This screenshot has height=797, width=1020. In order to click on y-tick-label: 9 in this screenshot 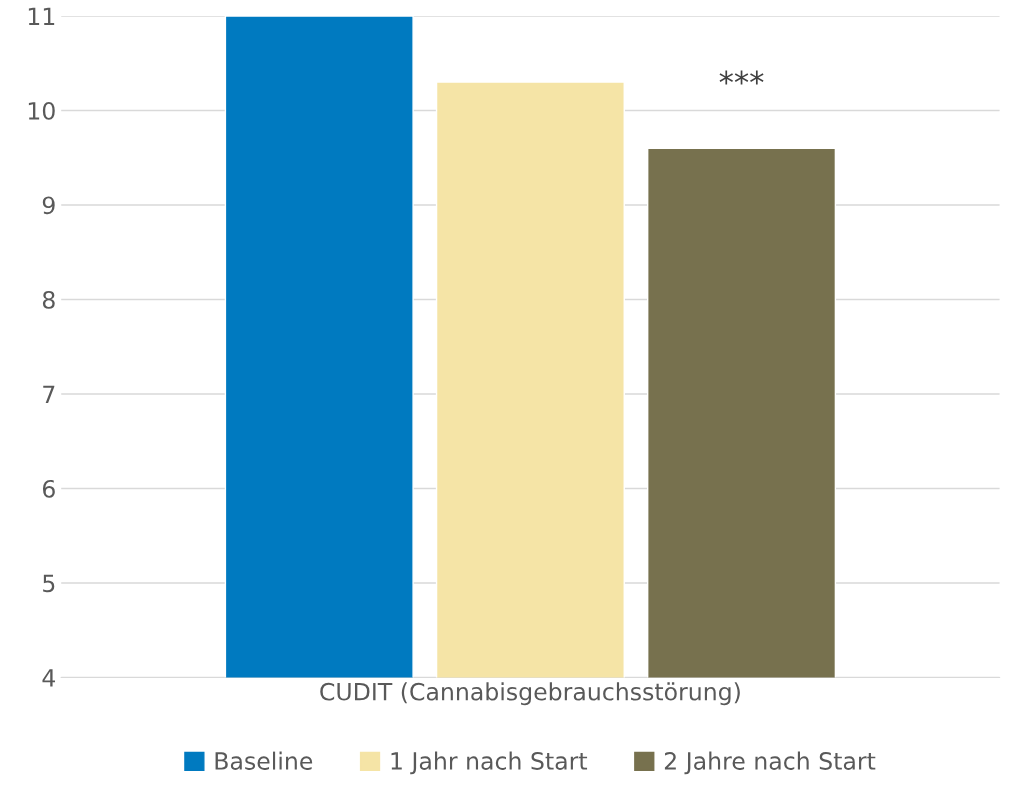, I will do `click(48, 205)`.